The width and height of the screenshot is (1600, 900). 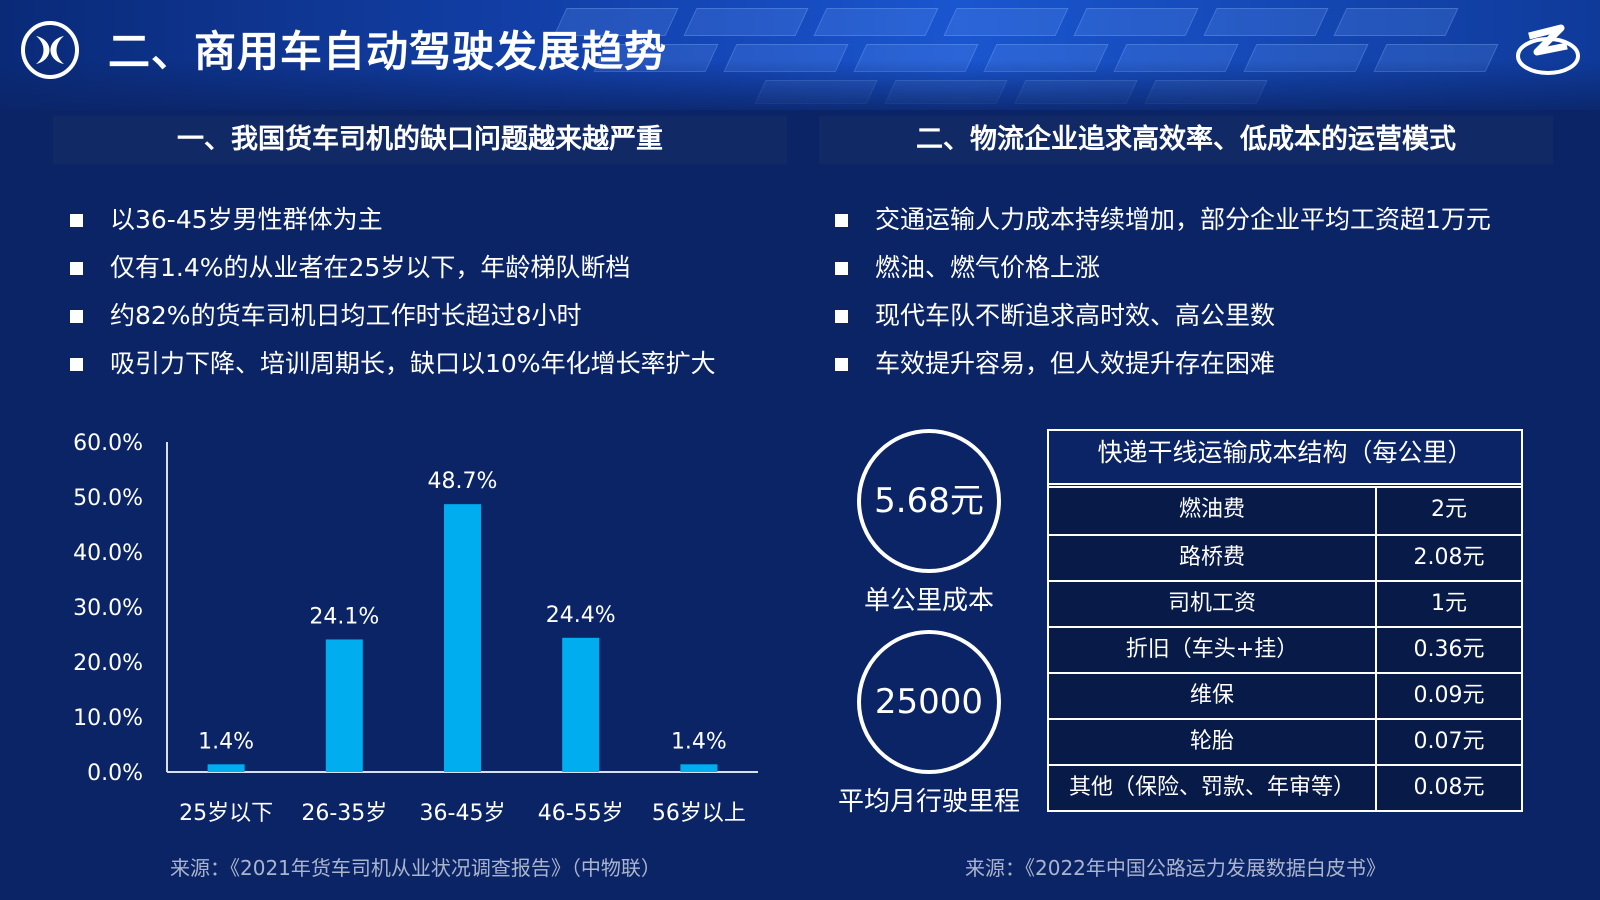 I want to click on y-tick-label: 40.0%, so click(x=108, y=553).